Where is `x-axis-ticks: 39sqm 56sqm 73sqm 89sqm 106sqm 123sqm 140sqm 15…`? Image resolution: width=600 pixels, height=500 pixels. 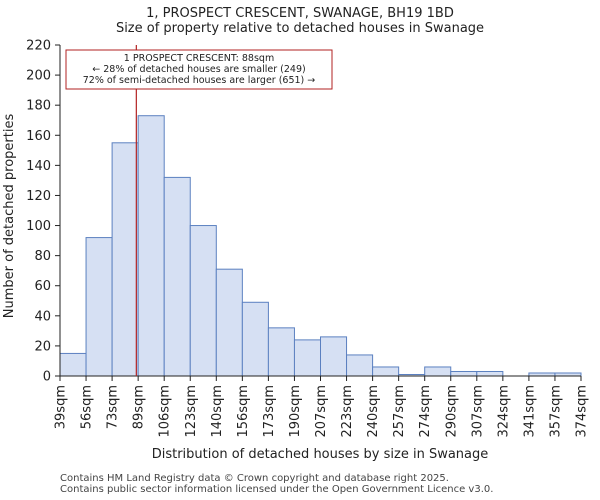
x-axis-ticks: 39sqm 56sqm 73sqm 89sqm 106sqm 123sqm 140sqm 15… is located at coordinates (322, 407).